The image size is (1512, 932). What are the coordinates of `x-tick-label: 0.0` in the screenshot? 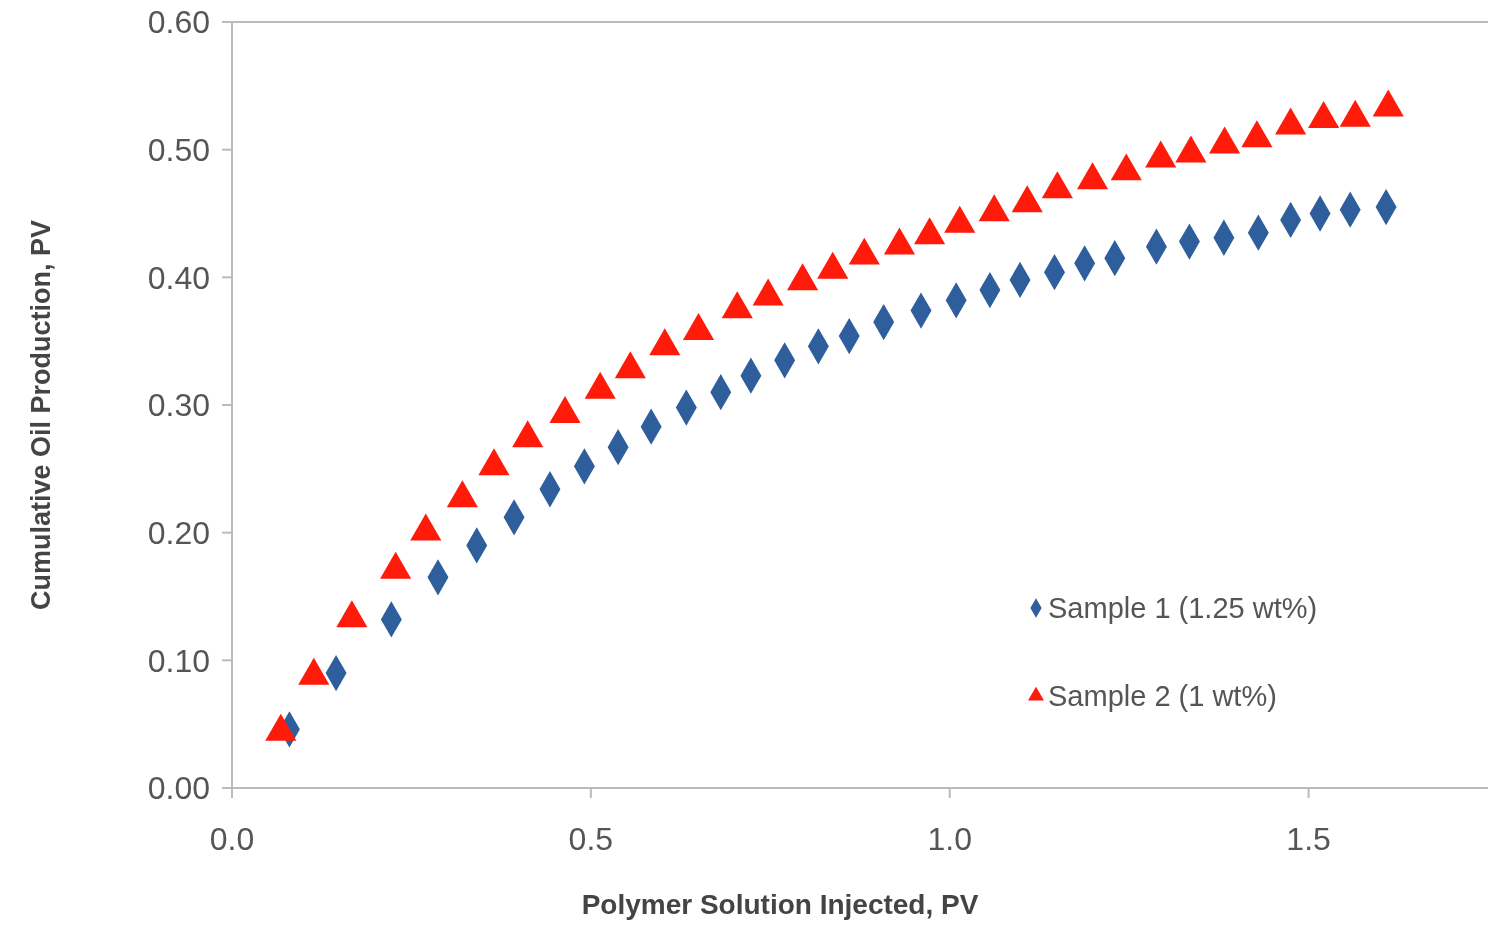 It's located at (232, 839).